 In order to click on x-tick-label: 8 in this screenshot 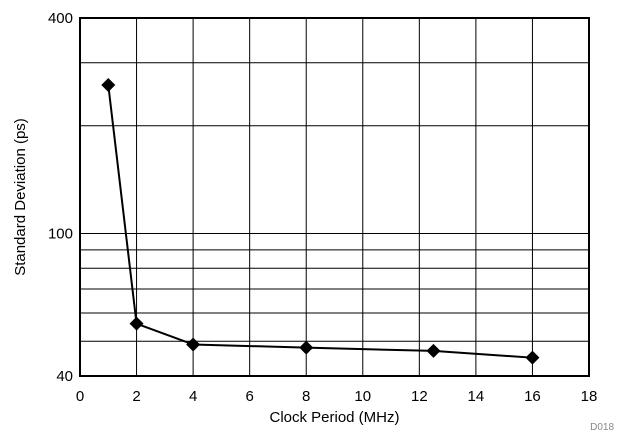, I will do `click(306, 396)`.